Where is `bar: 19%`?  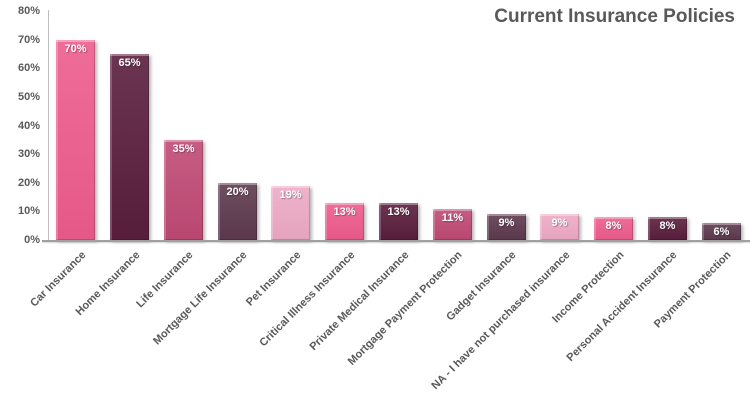 bar: 19% is located at coordinates (290, 213).